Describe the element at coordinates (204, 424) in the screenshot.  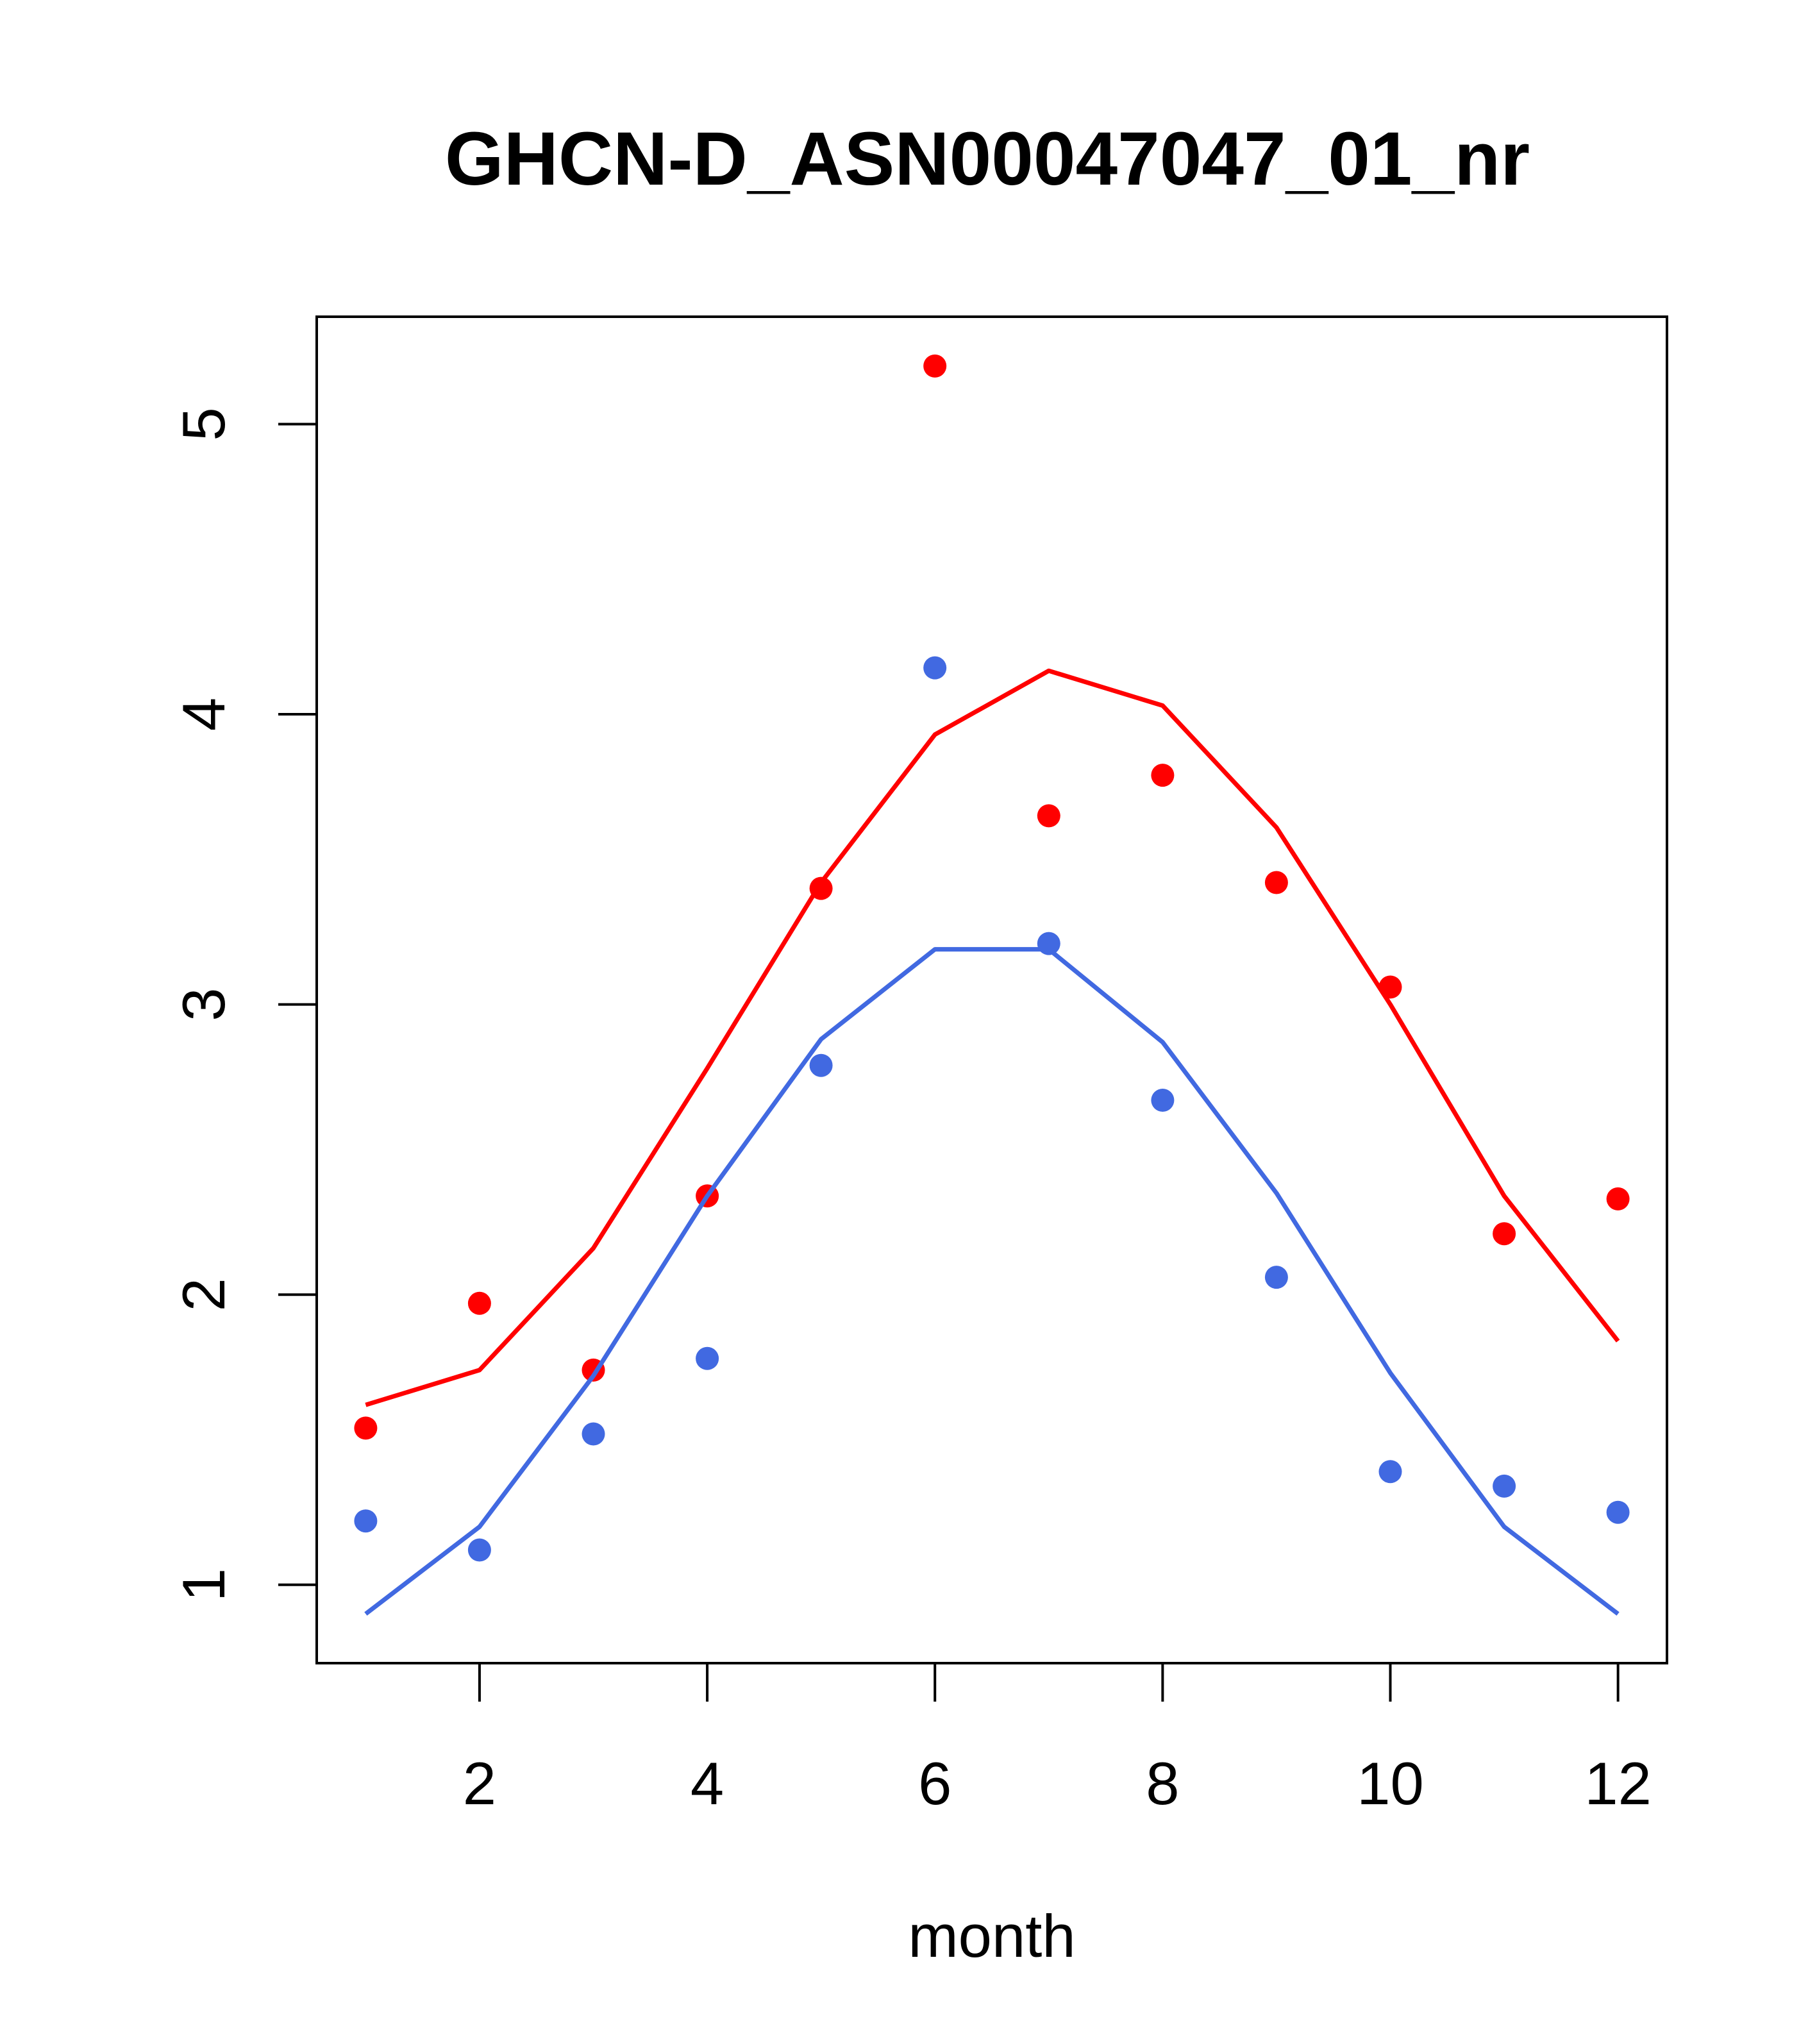
I see `y-tick-label-5: 5` at that location.